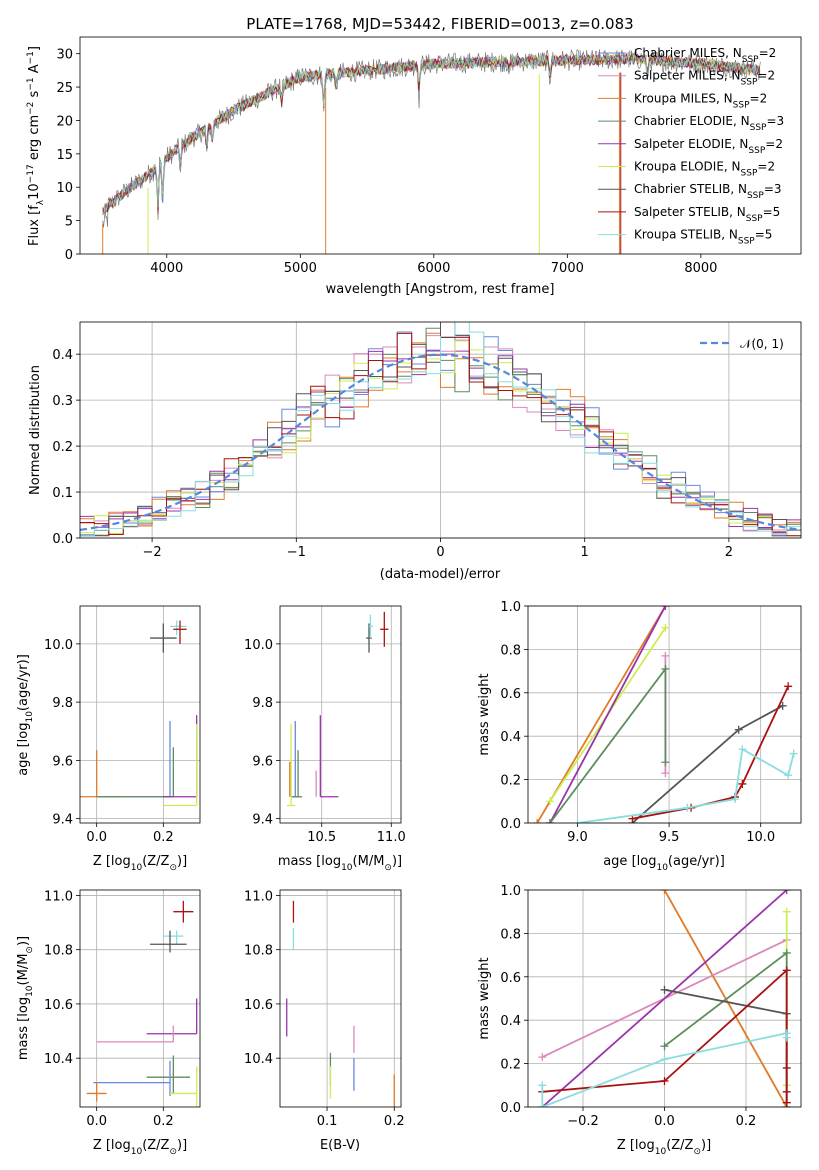 The image size is (819, 1170). What do you see at coordinates (64, 155) in the screenshot?
I see `y-tick-label: 15` at bounding box center [64, 155].